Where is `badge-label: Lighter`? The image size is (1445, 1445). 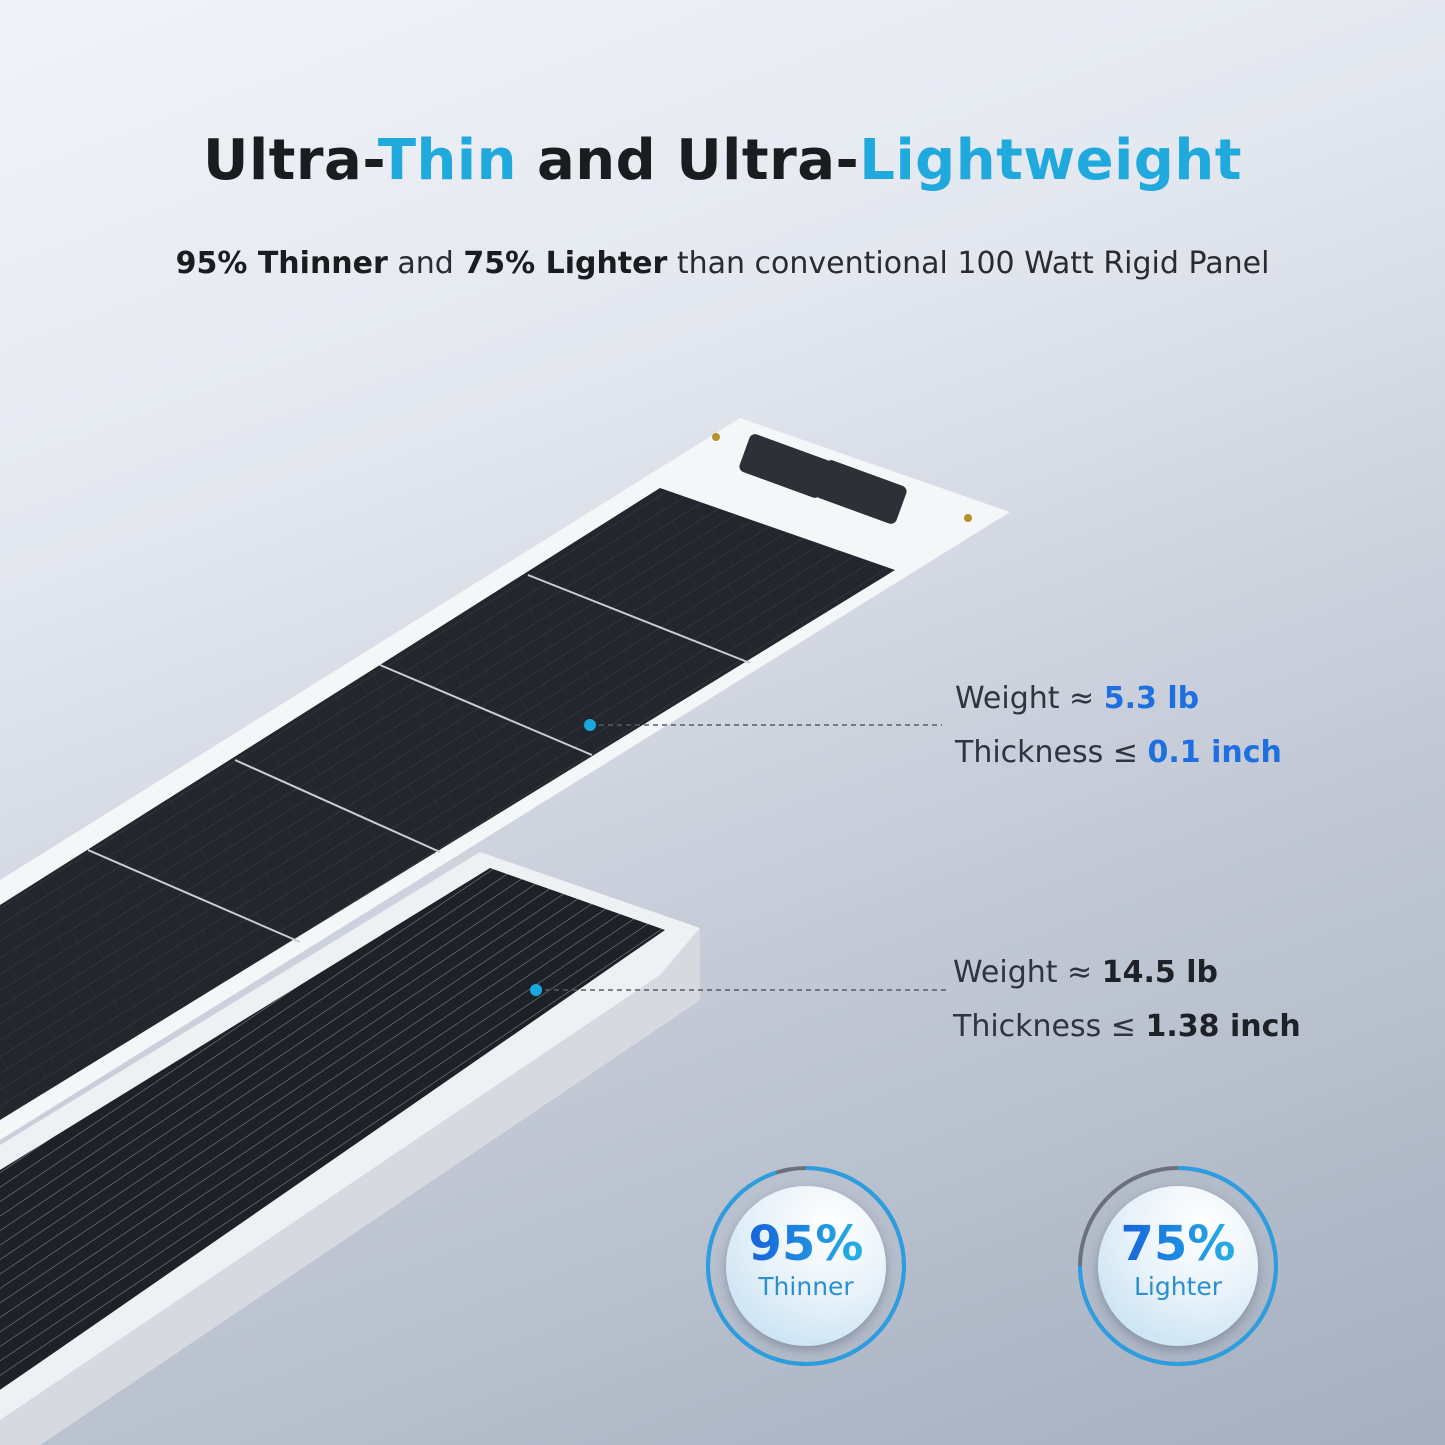
badge-label: Lighter is located at coordinates (1178, 1286).